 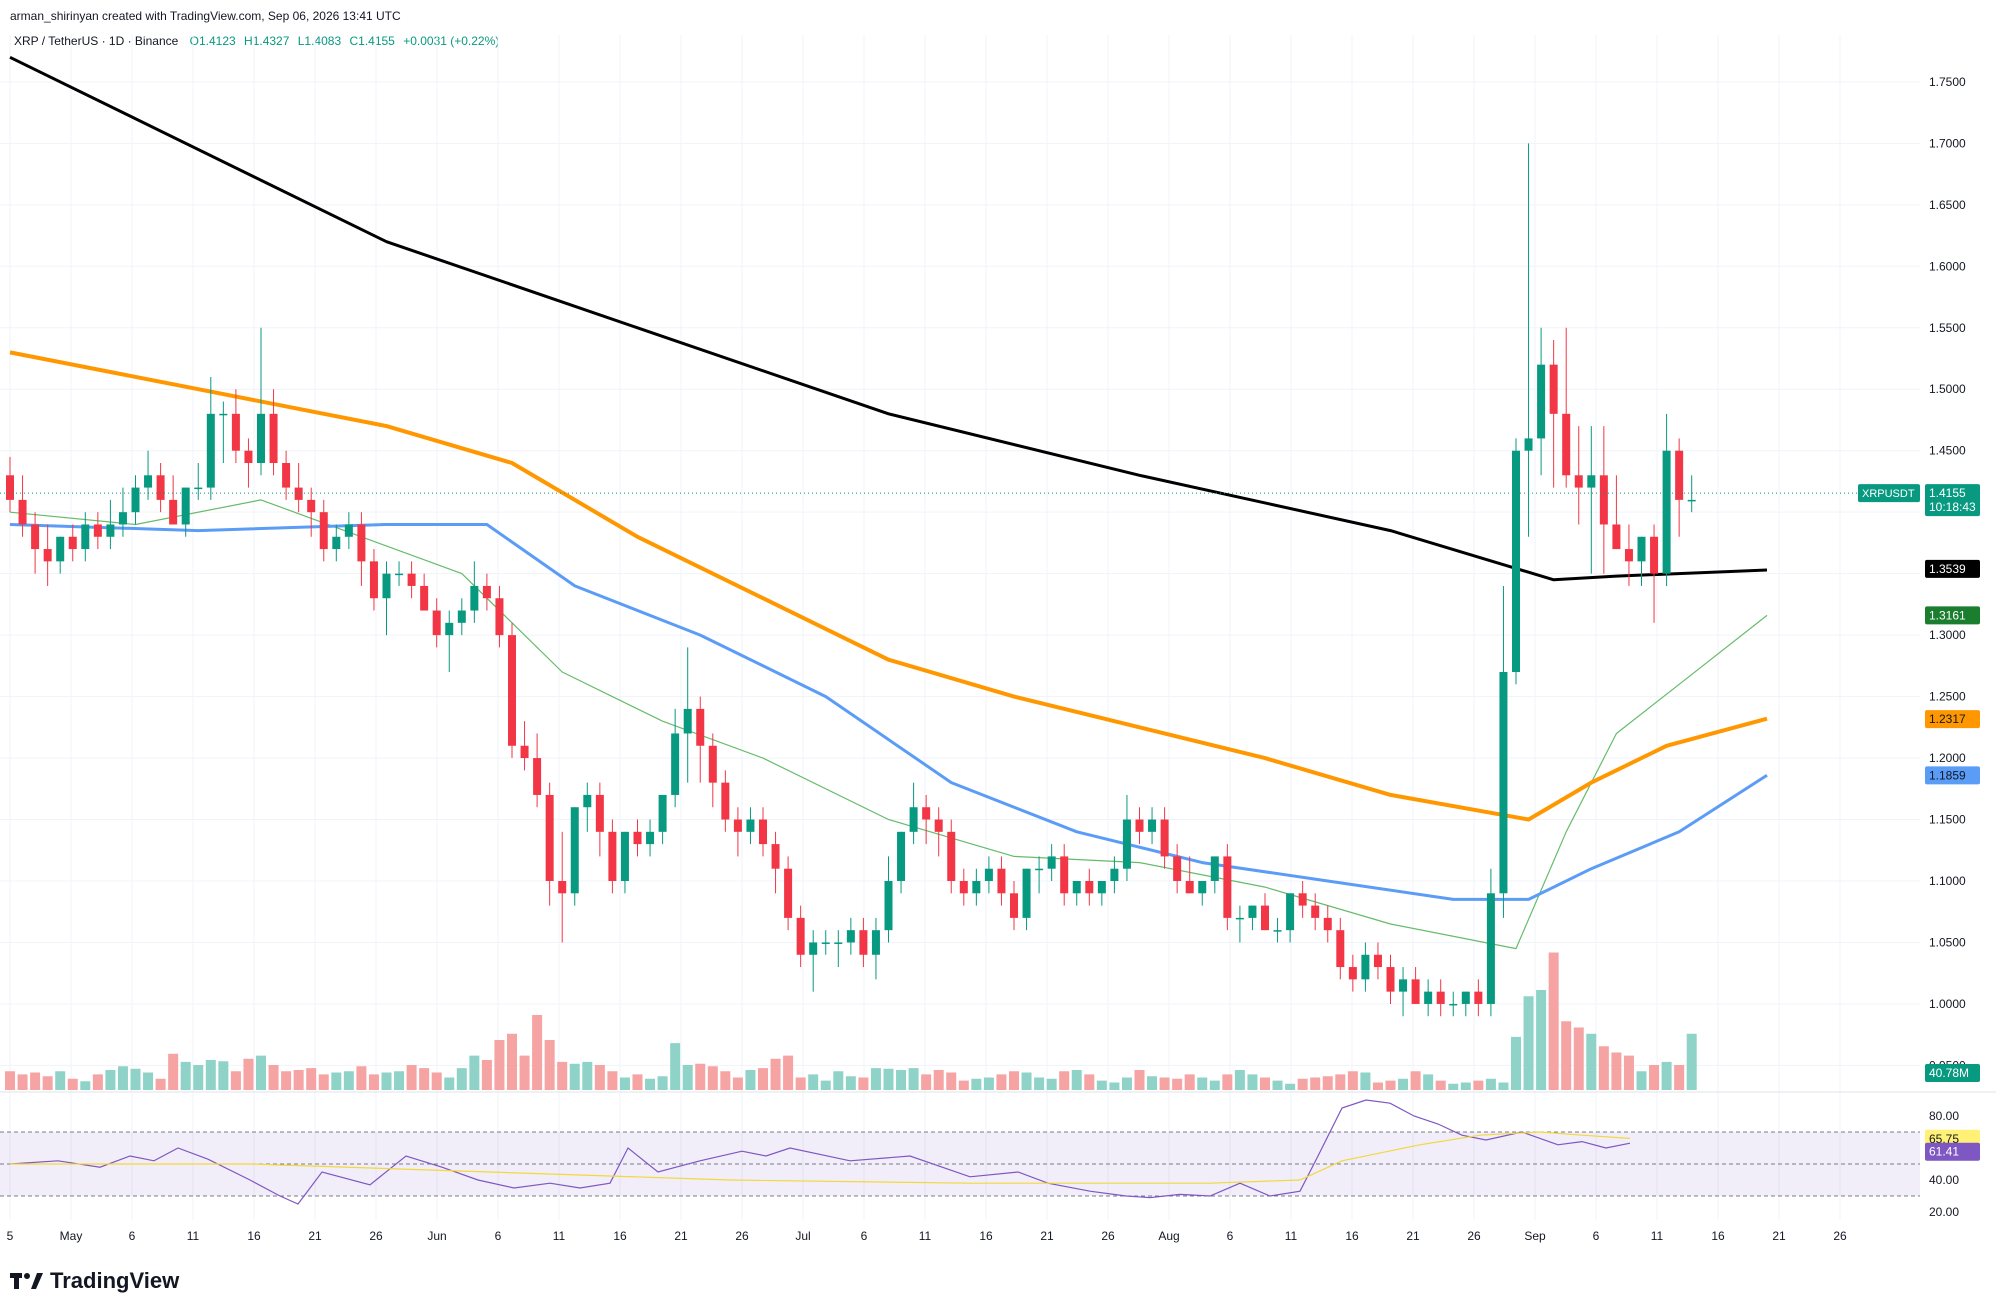 I want to click on time-tick-label: 6, so click(x=864, y=1236).